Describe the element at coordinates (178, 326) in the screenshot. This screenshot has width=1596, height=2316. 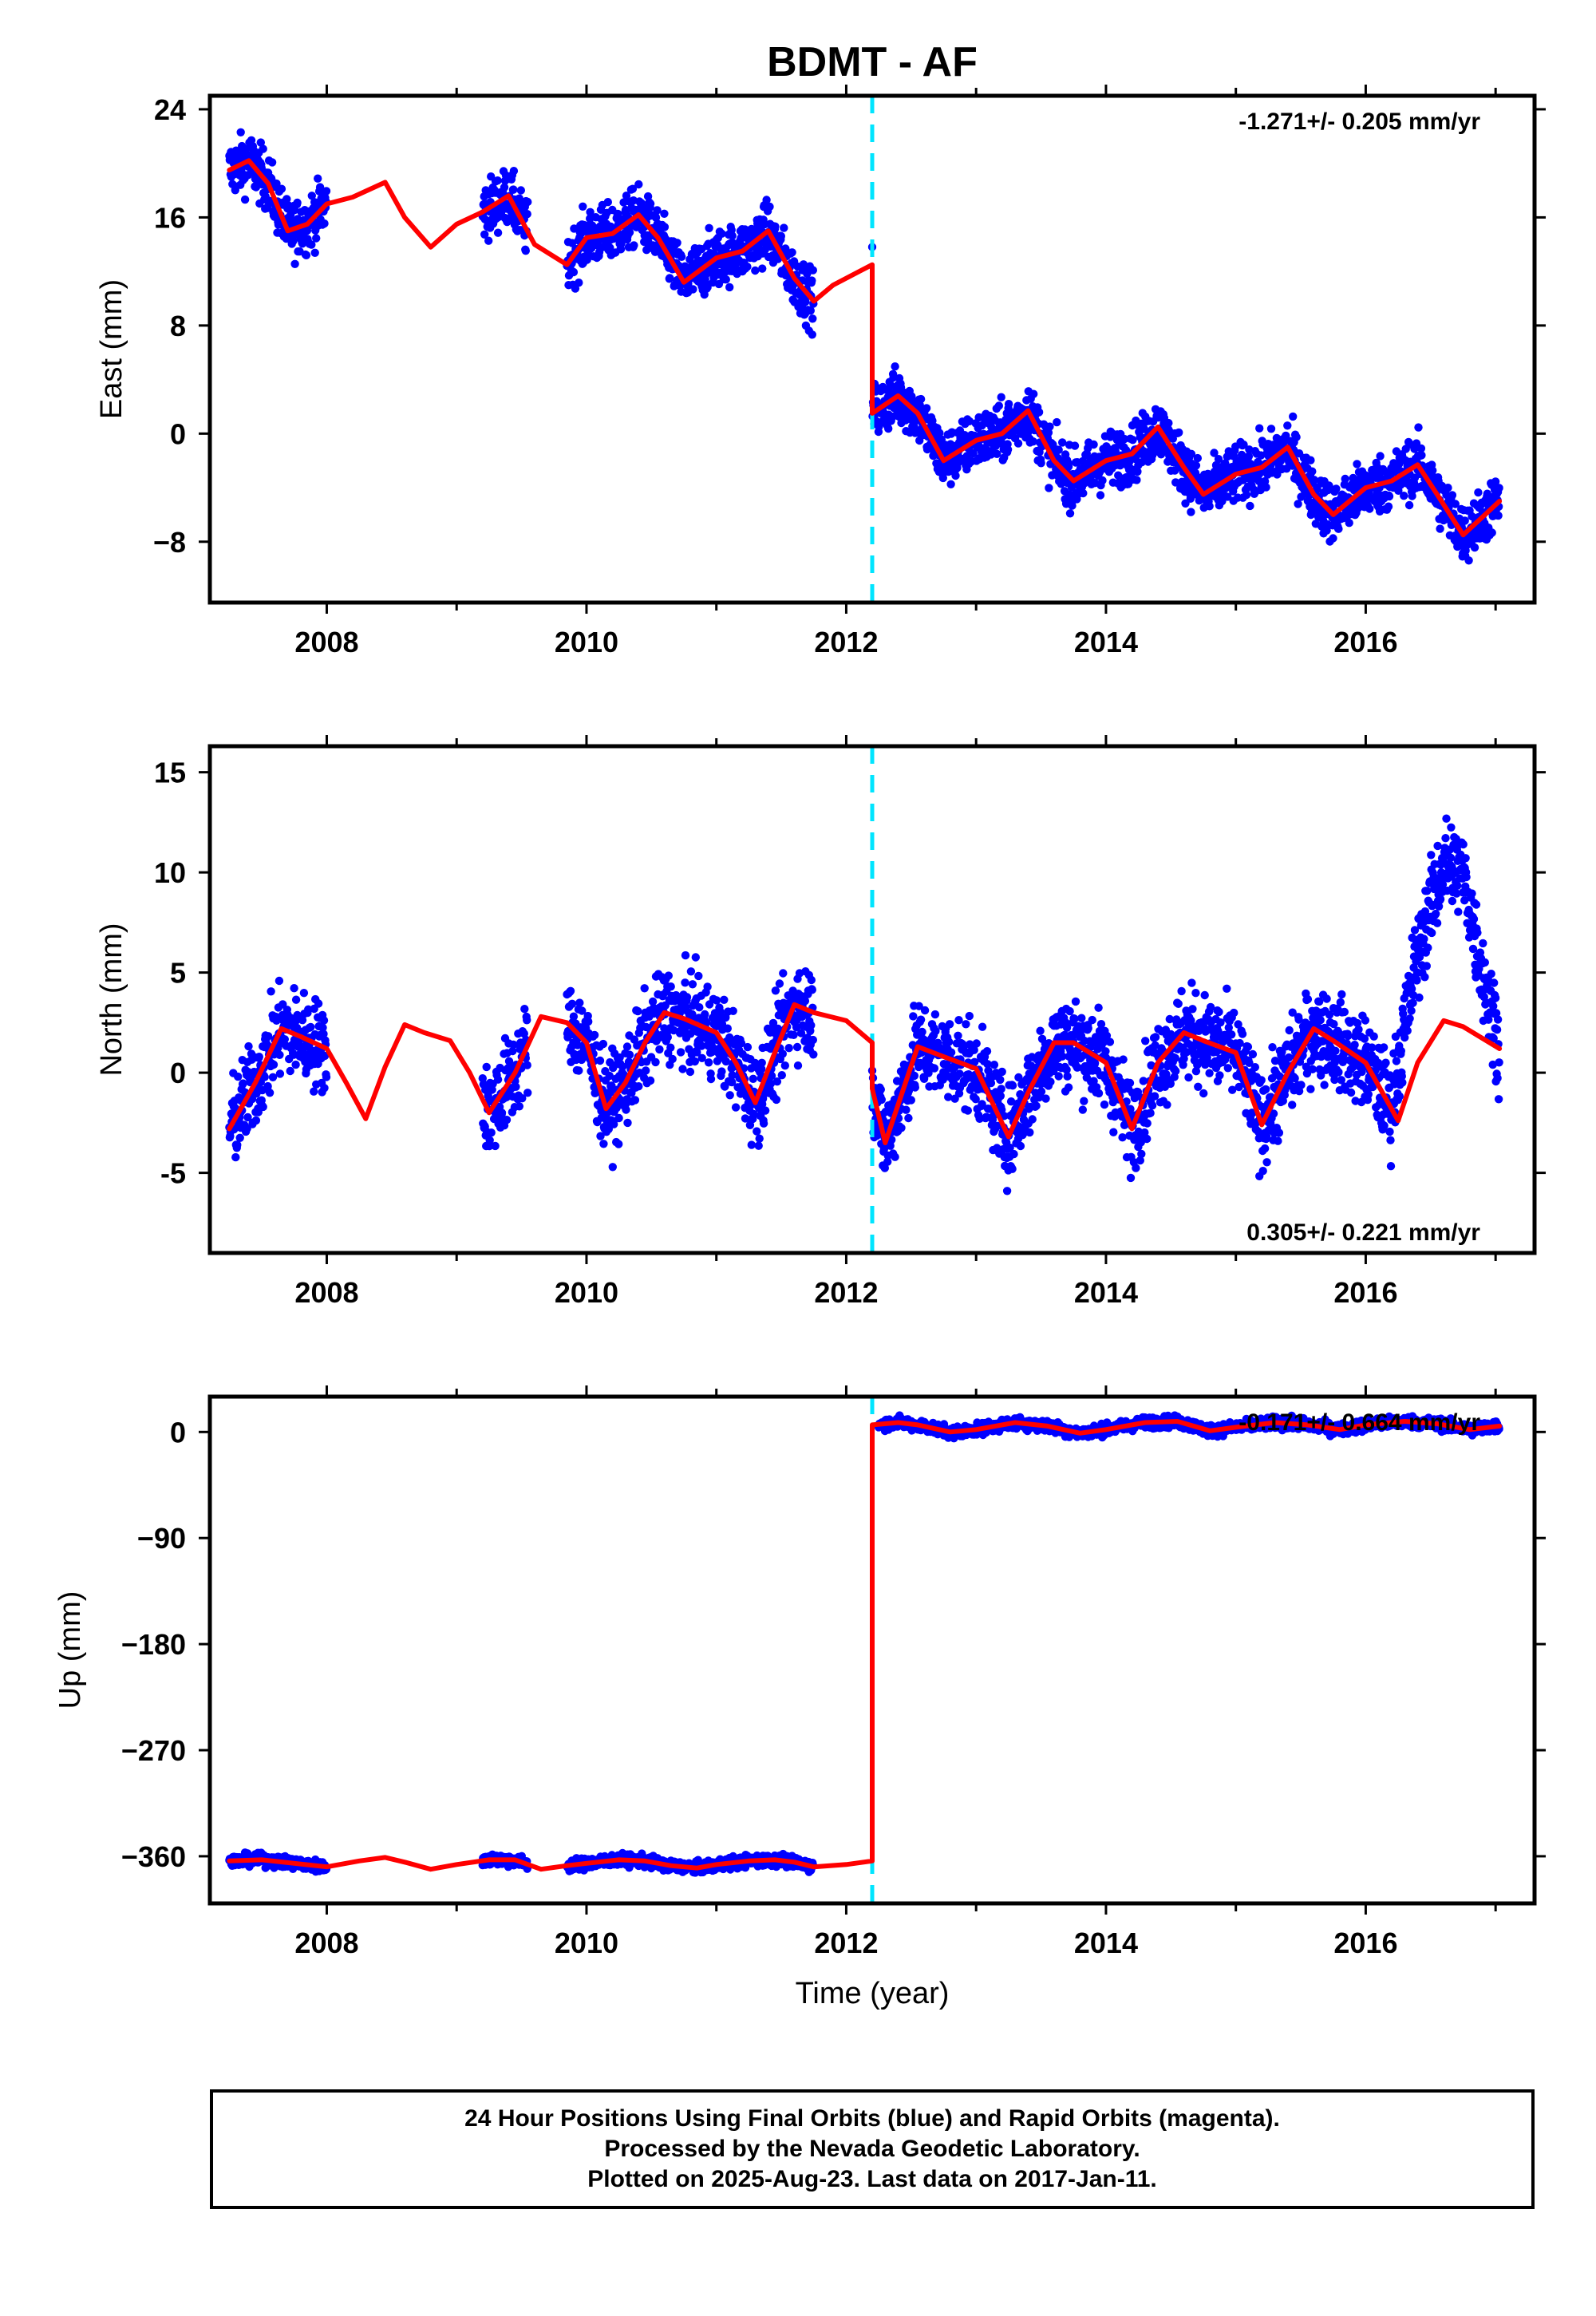
I see `y-tick-label: 8` at that location.